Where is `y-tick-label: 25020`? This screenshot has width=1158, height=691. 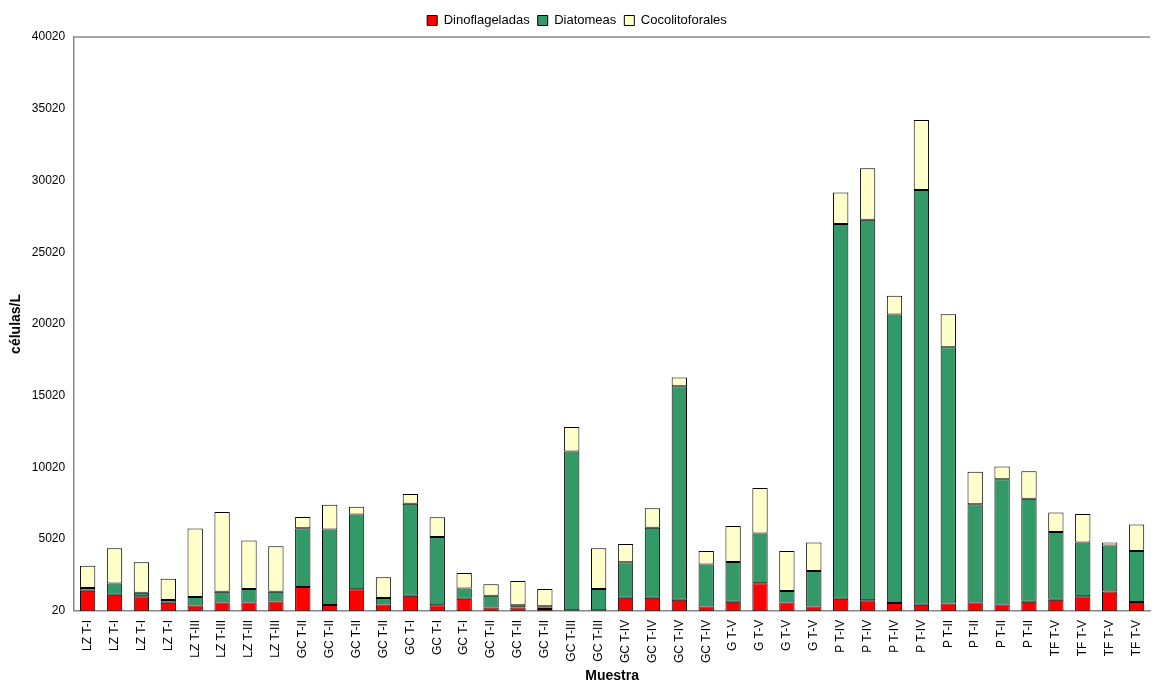
y-tick-label: 25020 is located at coordinates (48, 251).